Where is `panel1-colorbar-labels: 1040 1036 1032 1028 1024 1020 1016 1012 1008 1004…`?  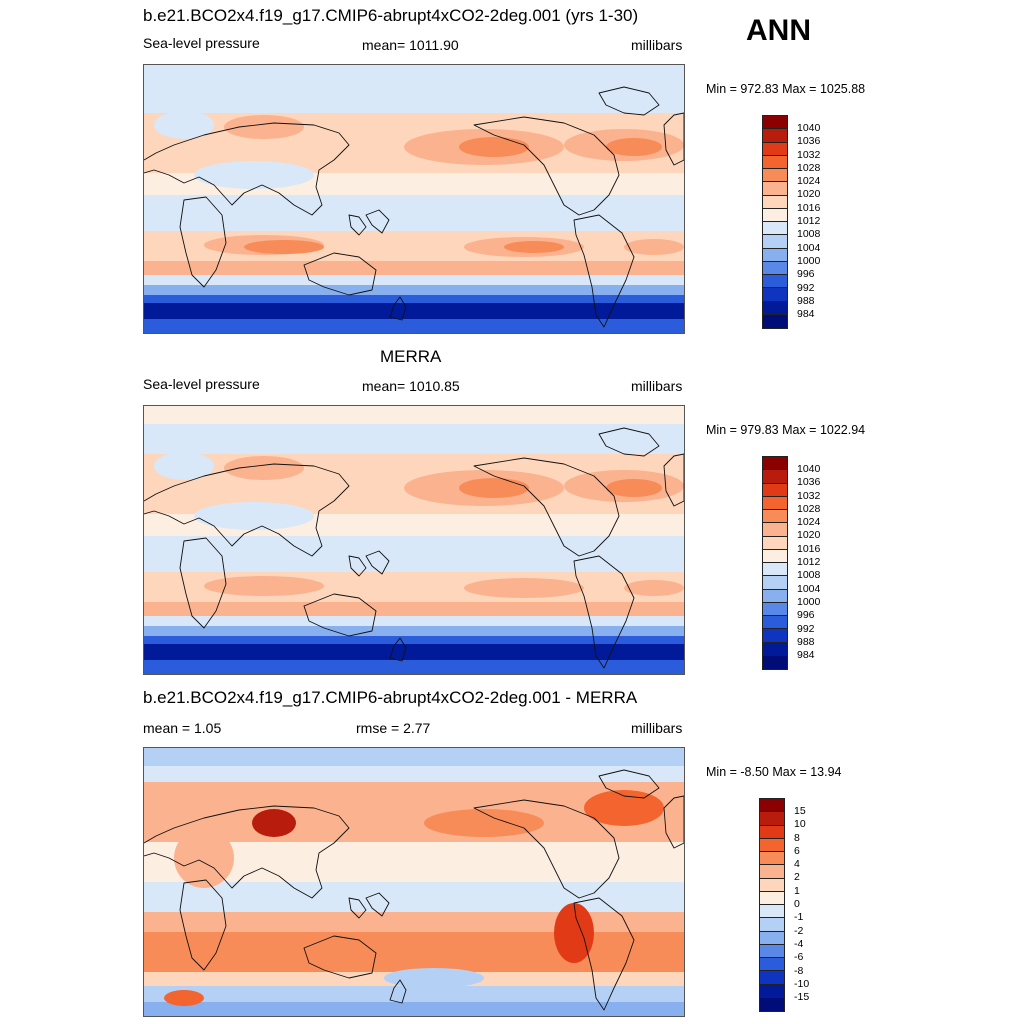 panel1-colorbar-labels: 1040 1036 1032 1028 1024 1020 1016 1012 1008 1004… is located at coordinates (808, 221).